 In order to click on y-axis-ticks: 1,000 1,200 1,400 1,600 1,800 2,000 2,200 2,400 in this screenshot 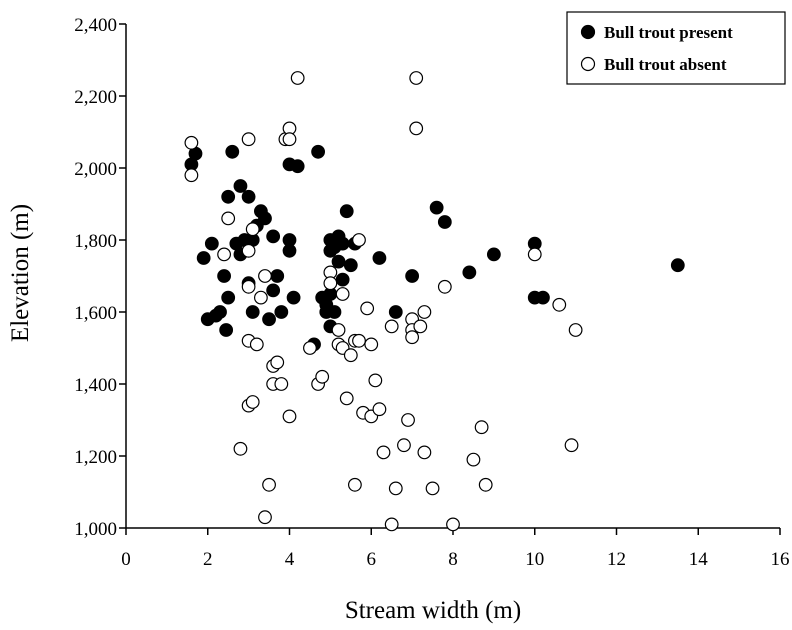, I will do `click(100, 277)`.